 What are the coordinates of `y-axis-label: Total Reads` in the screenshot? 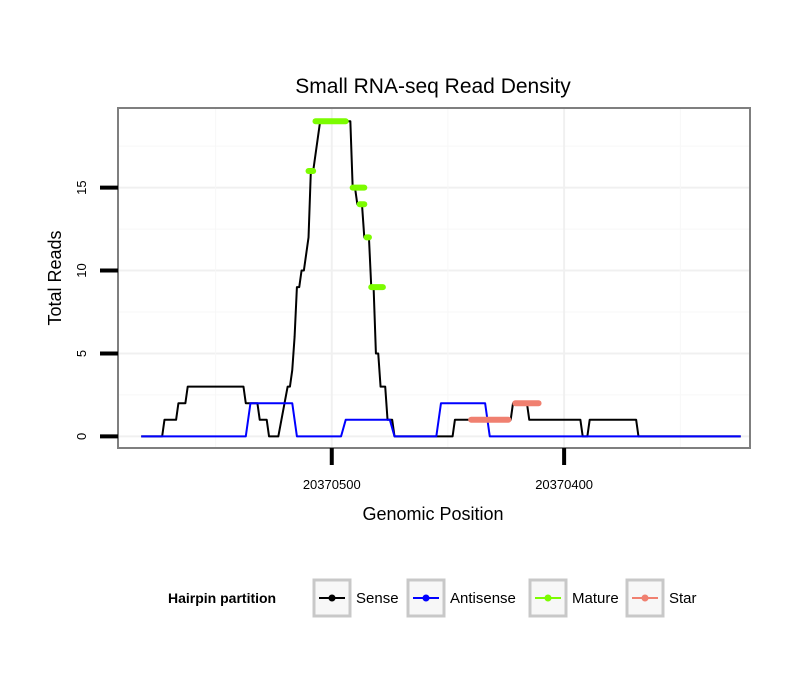 It's located at (55, 277).